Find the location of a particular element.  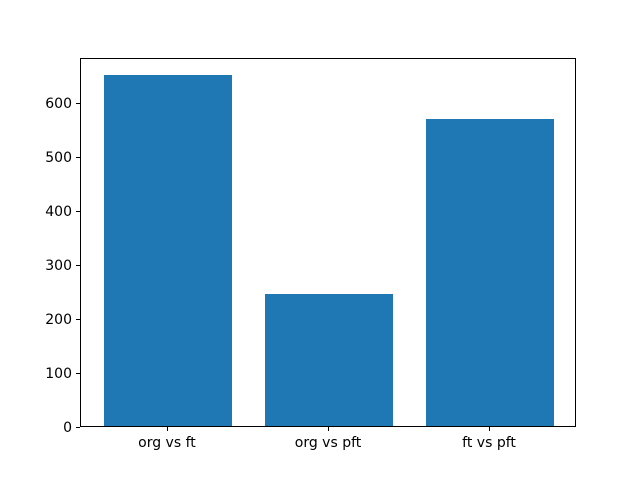

y-tick-label: 500 is located at coordinates (58, 157).